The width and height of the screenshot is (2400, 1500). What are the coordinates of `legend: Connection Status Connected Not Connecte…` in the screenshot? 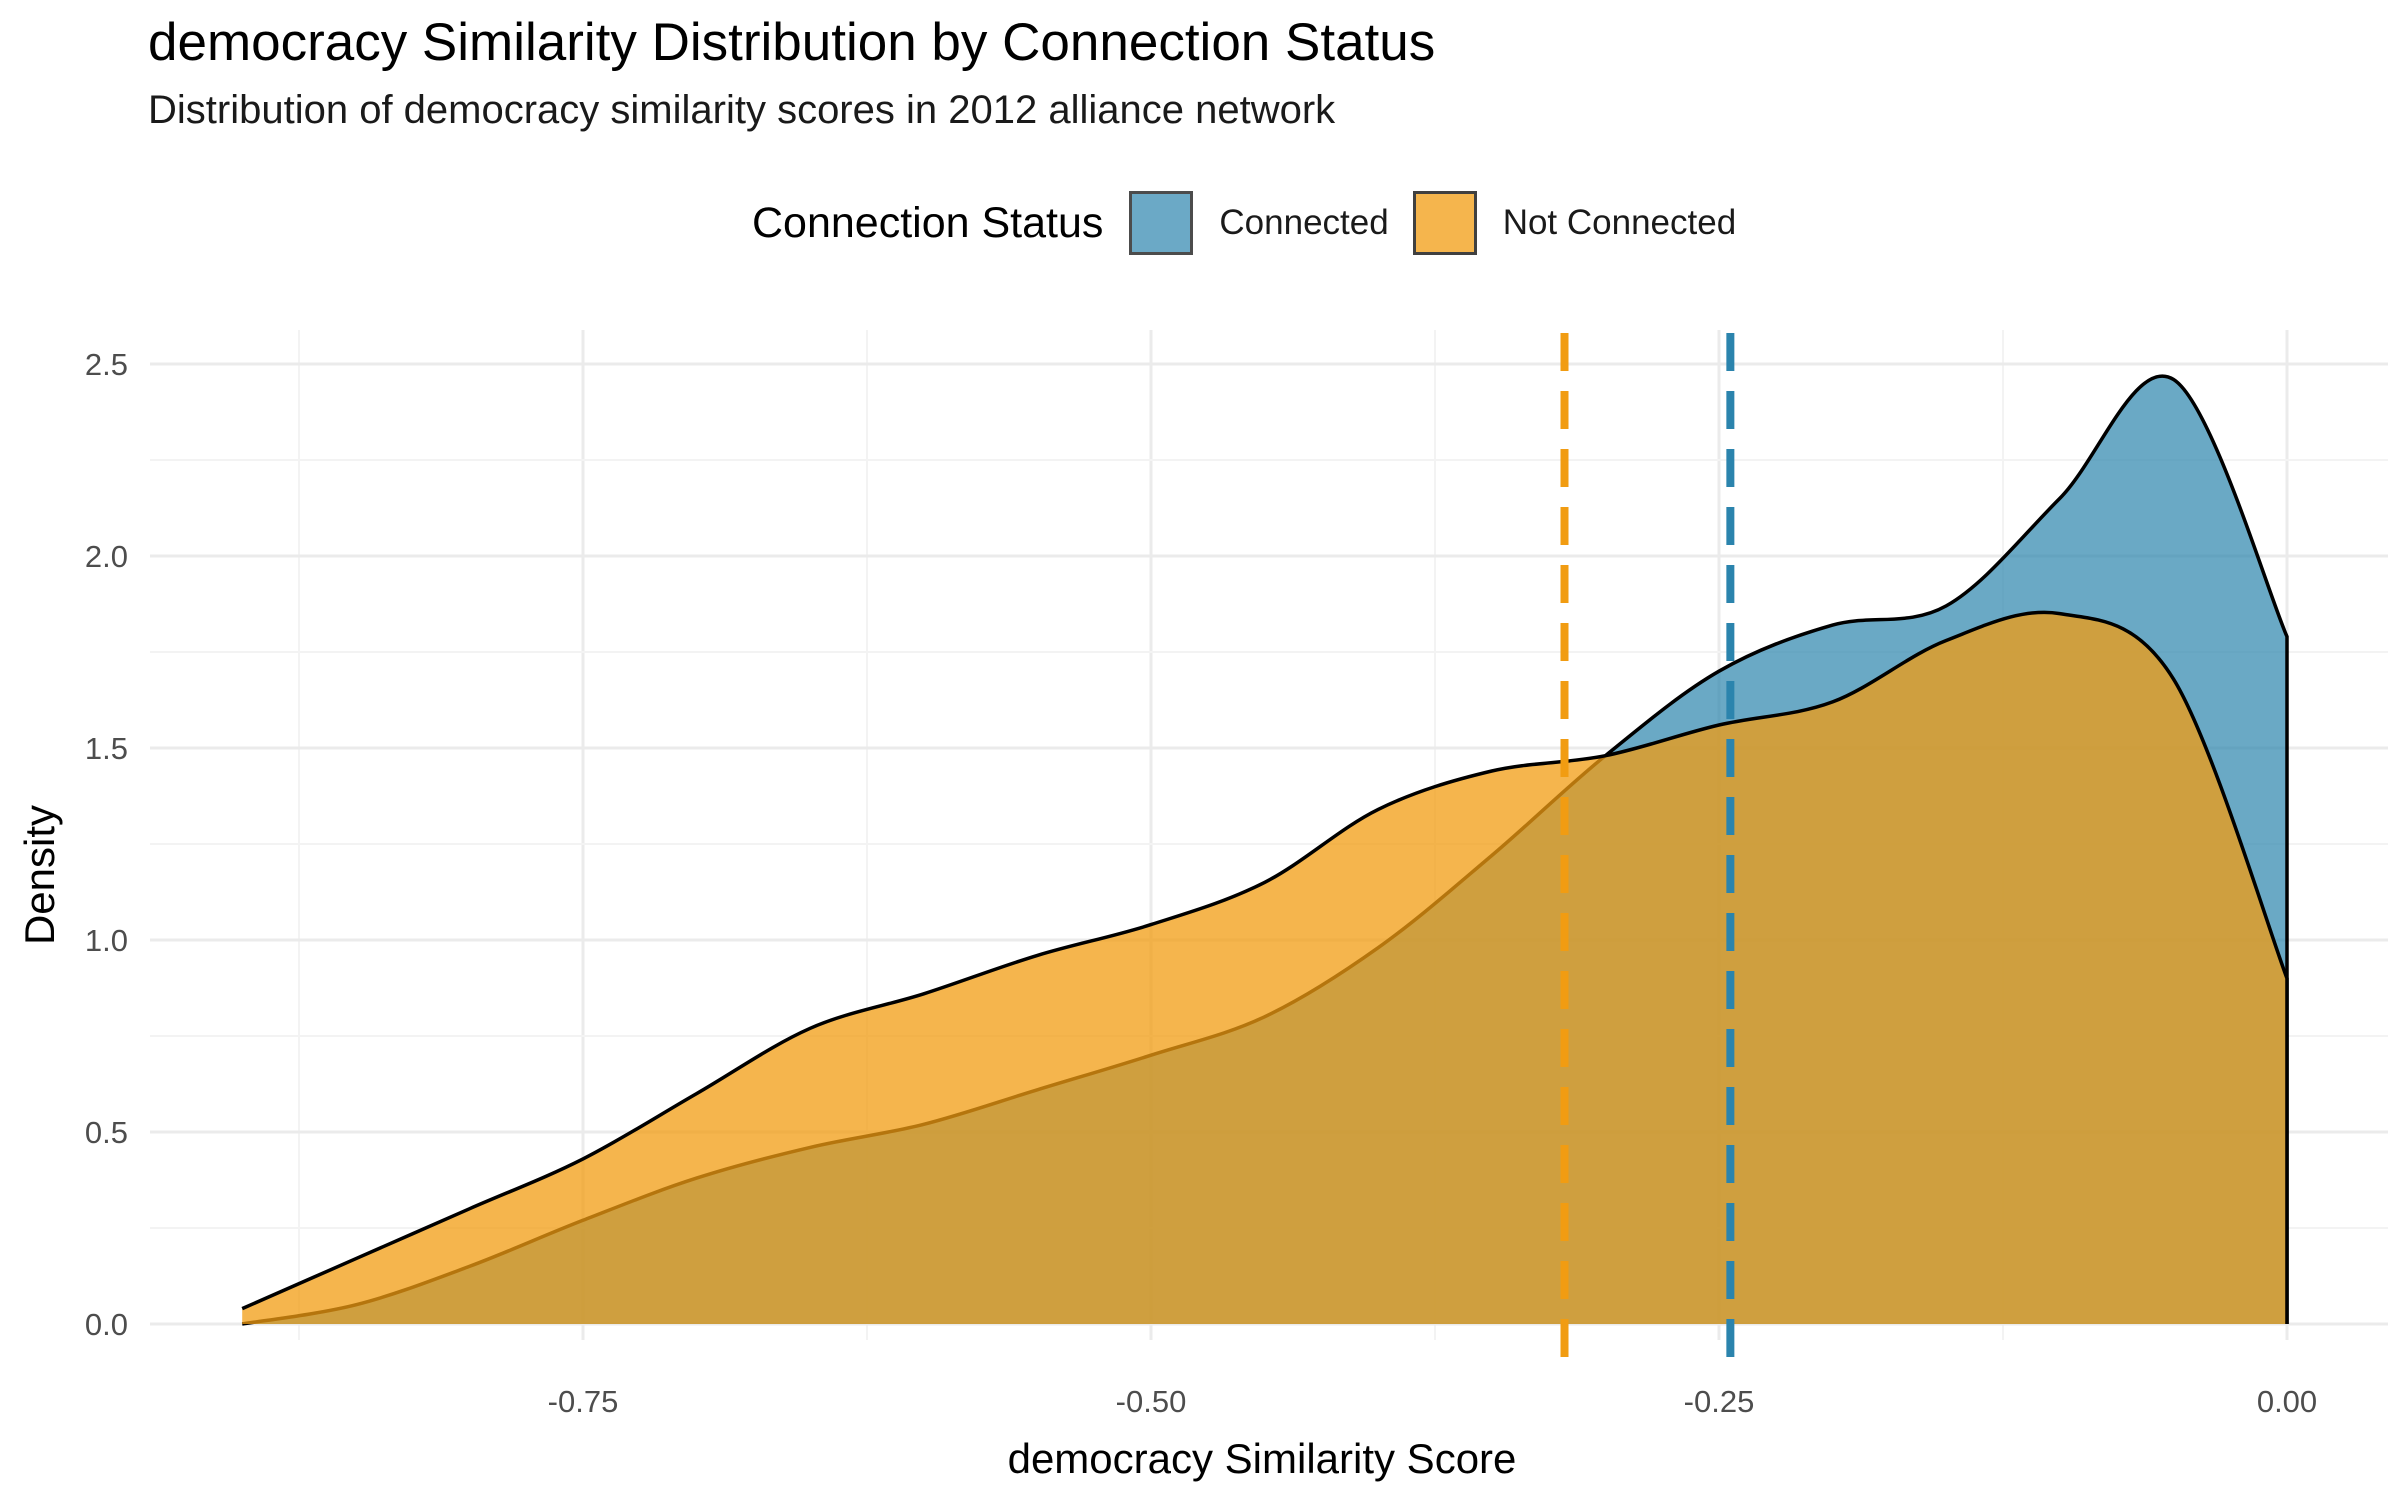 It's located at (1256, 223).